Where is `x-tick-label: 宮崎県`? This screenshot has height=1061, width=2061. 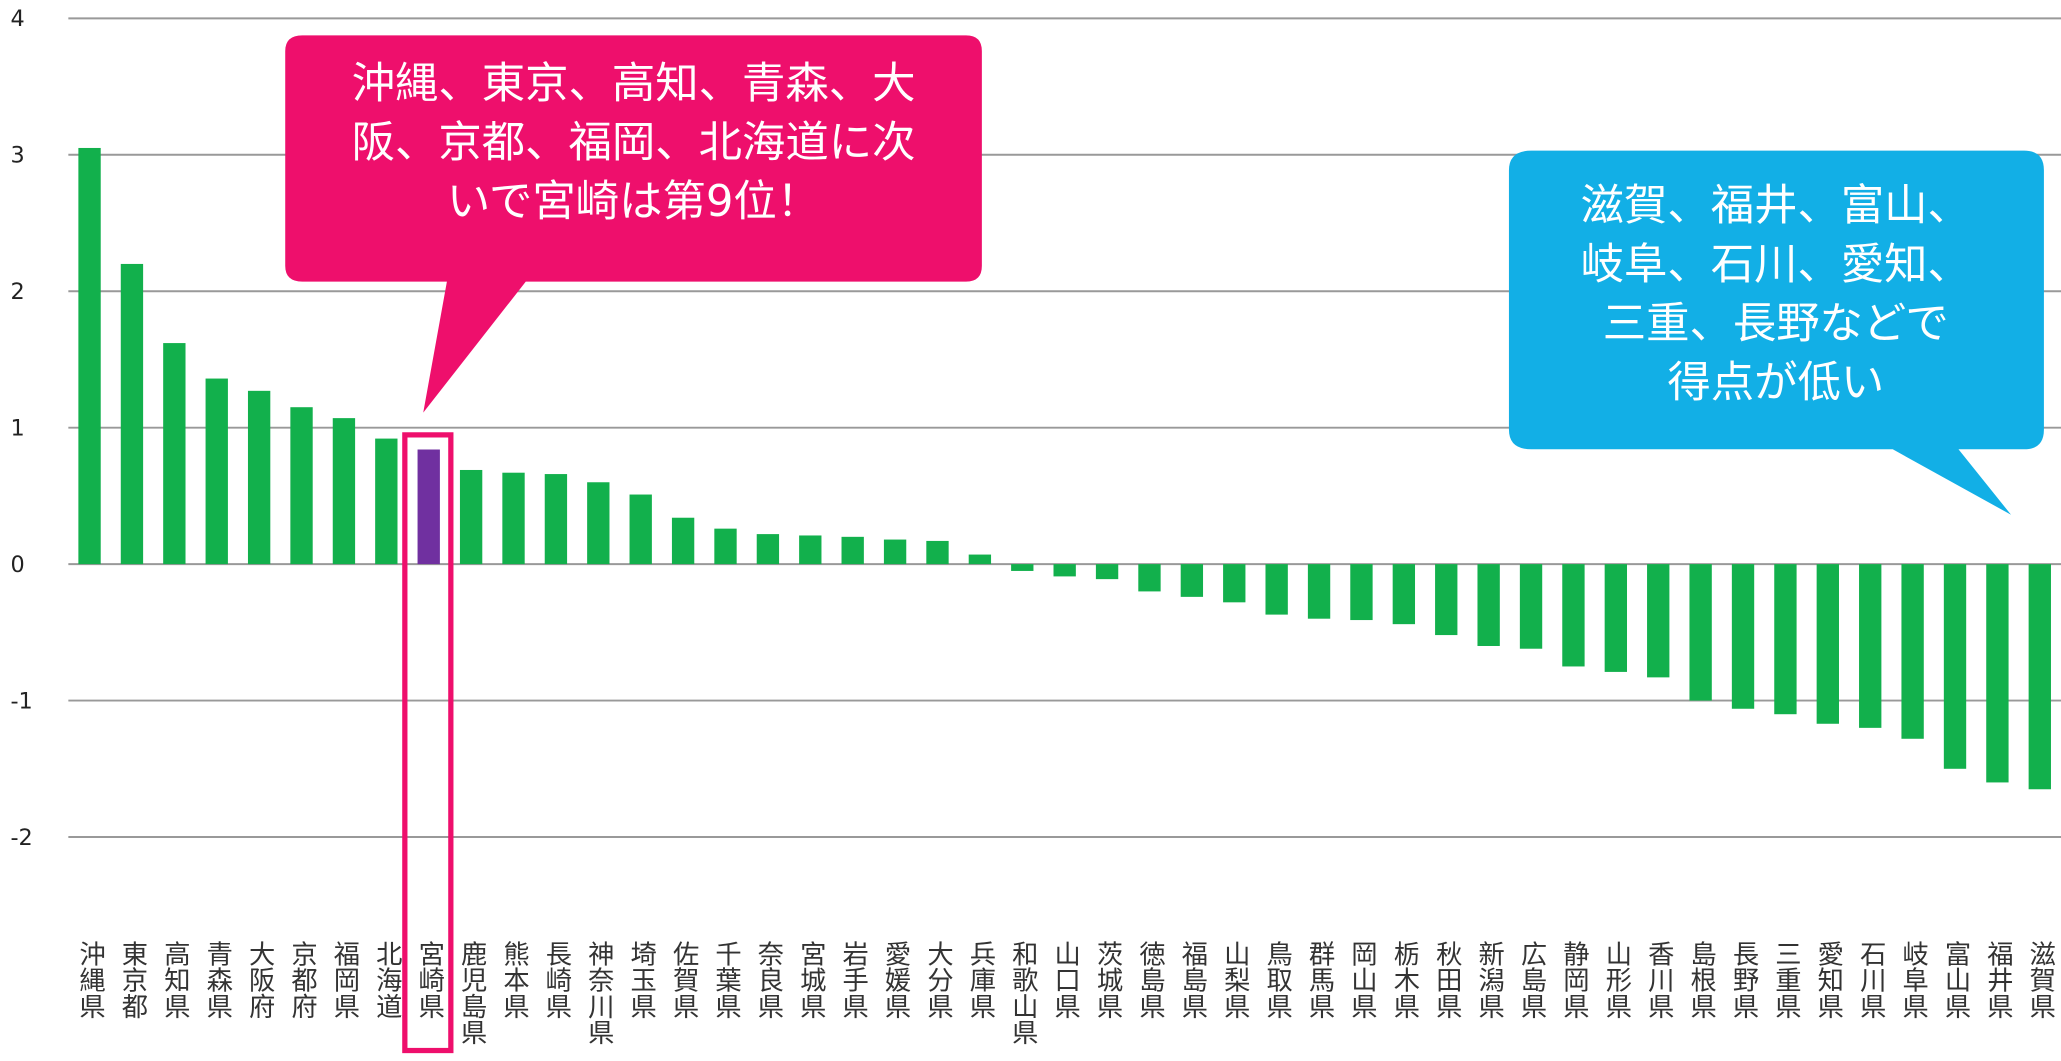
x-tick-label: 宮崎県 is located at coordinates (429, 979).